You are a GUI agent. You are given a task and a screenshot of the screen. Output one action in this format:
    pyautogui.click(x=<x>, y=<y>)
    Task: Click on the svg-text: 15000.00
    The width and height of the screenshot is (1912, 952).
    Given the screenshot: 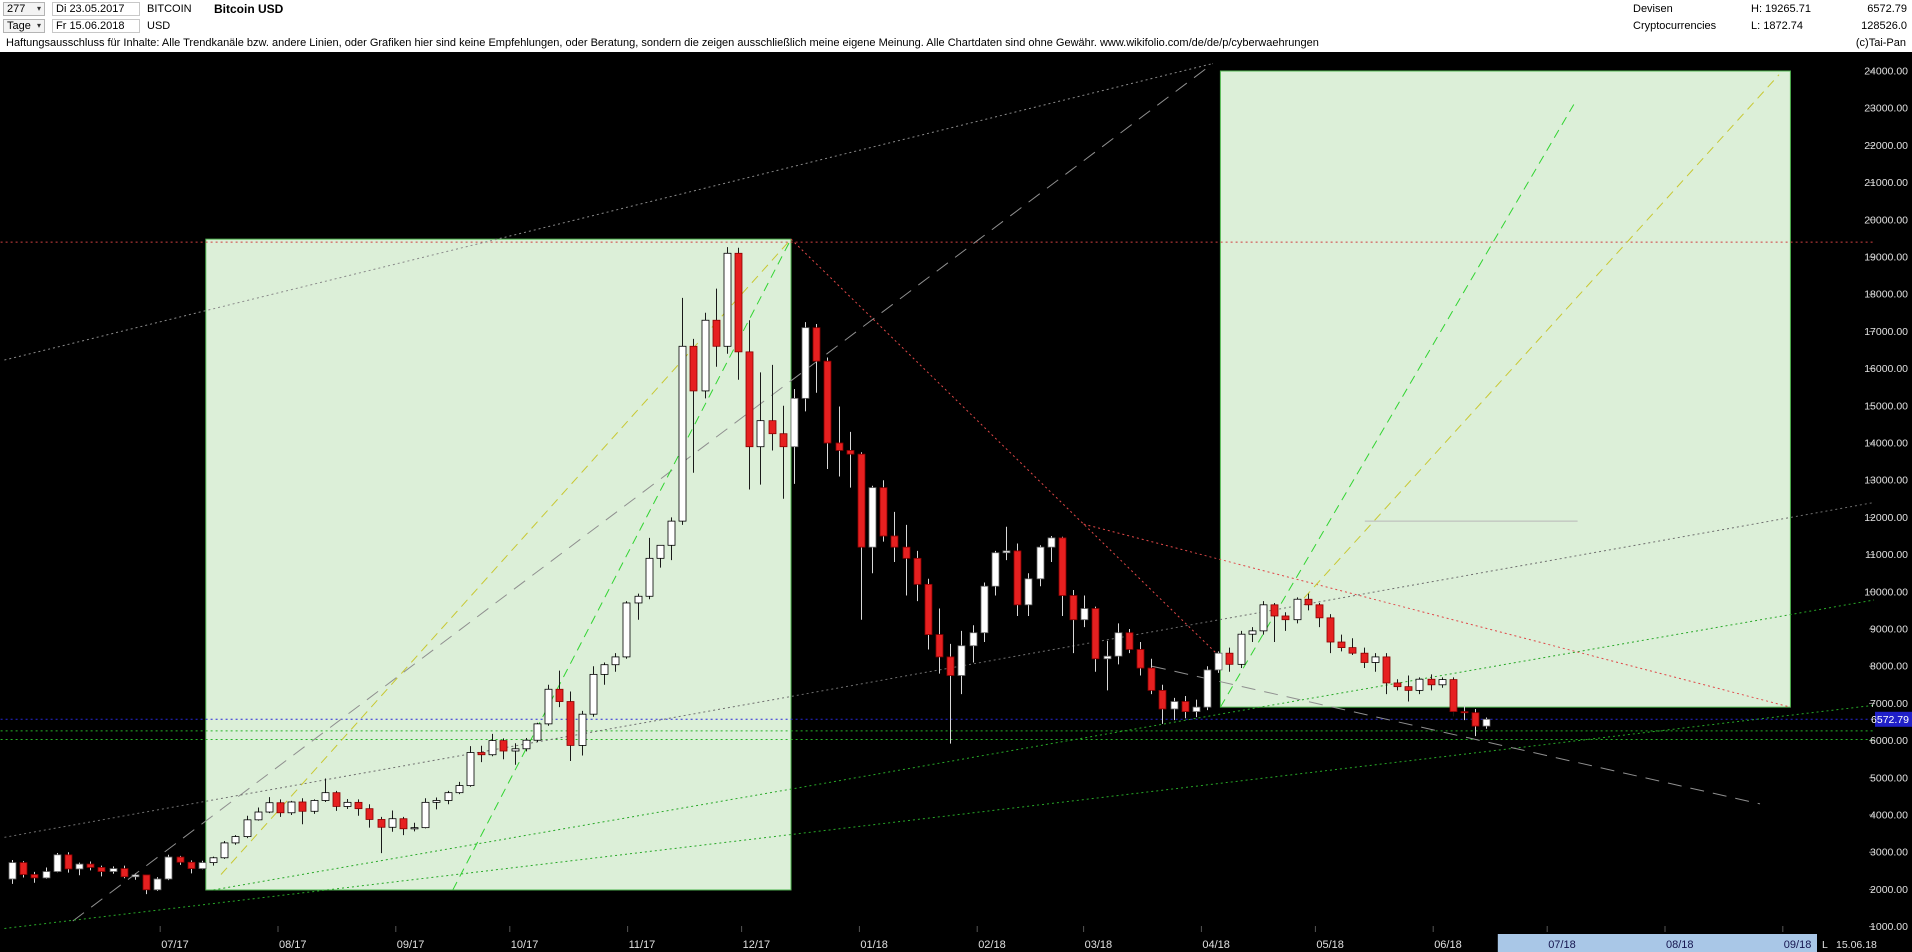 What is the action you would take?
    pyautogui.click(x=1886, y=406)
    